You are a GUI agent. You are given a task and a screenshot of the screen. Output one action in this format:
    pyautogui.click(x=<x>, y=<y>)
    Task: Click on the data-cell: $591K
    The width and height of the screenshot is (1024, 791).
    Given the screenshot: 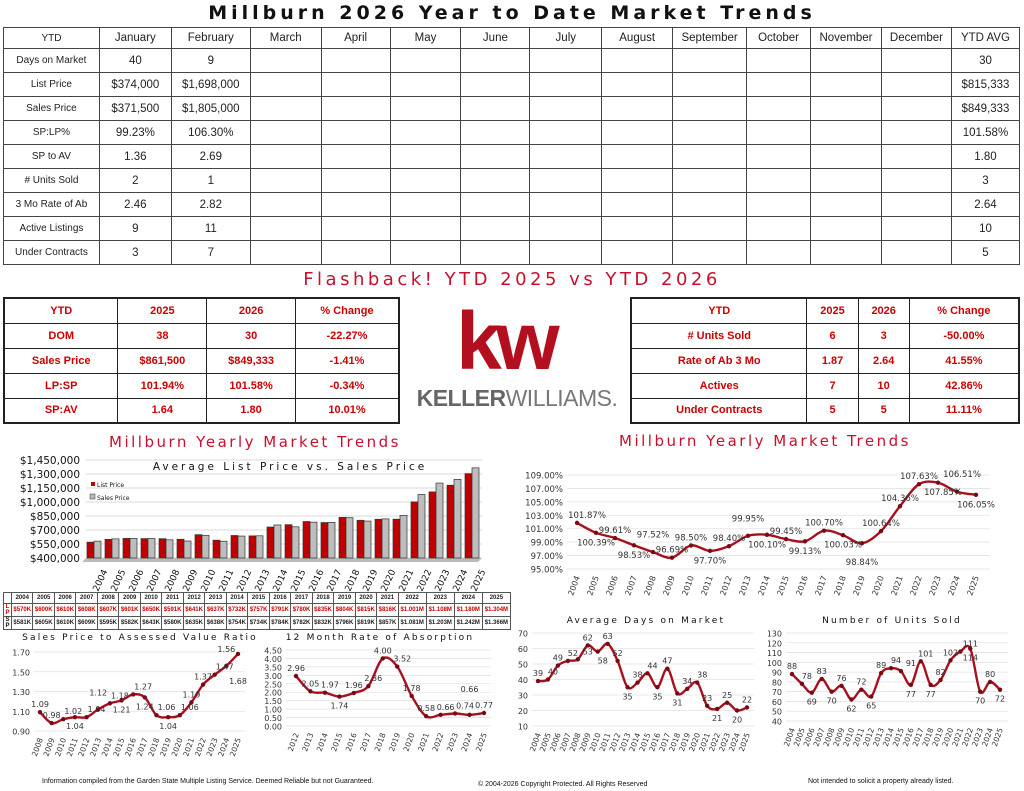 What is the action you would take?
    pyautogui.click(x=172, y=610)
    